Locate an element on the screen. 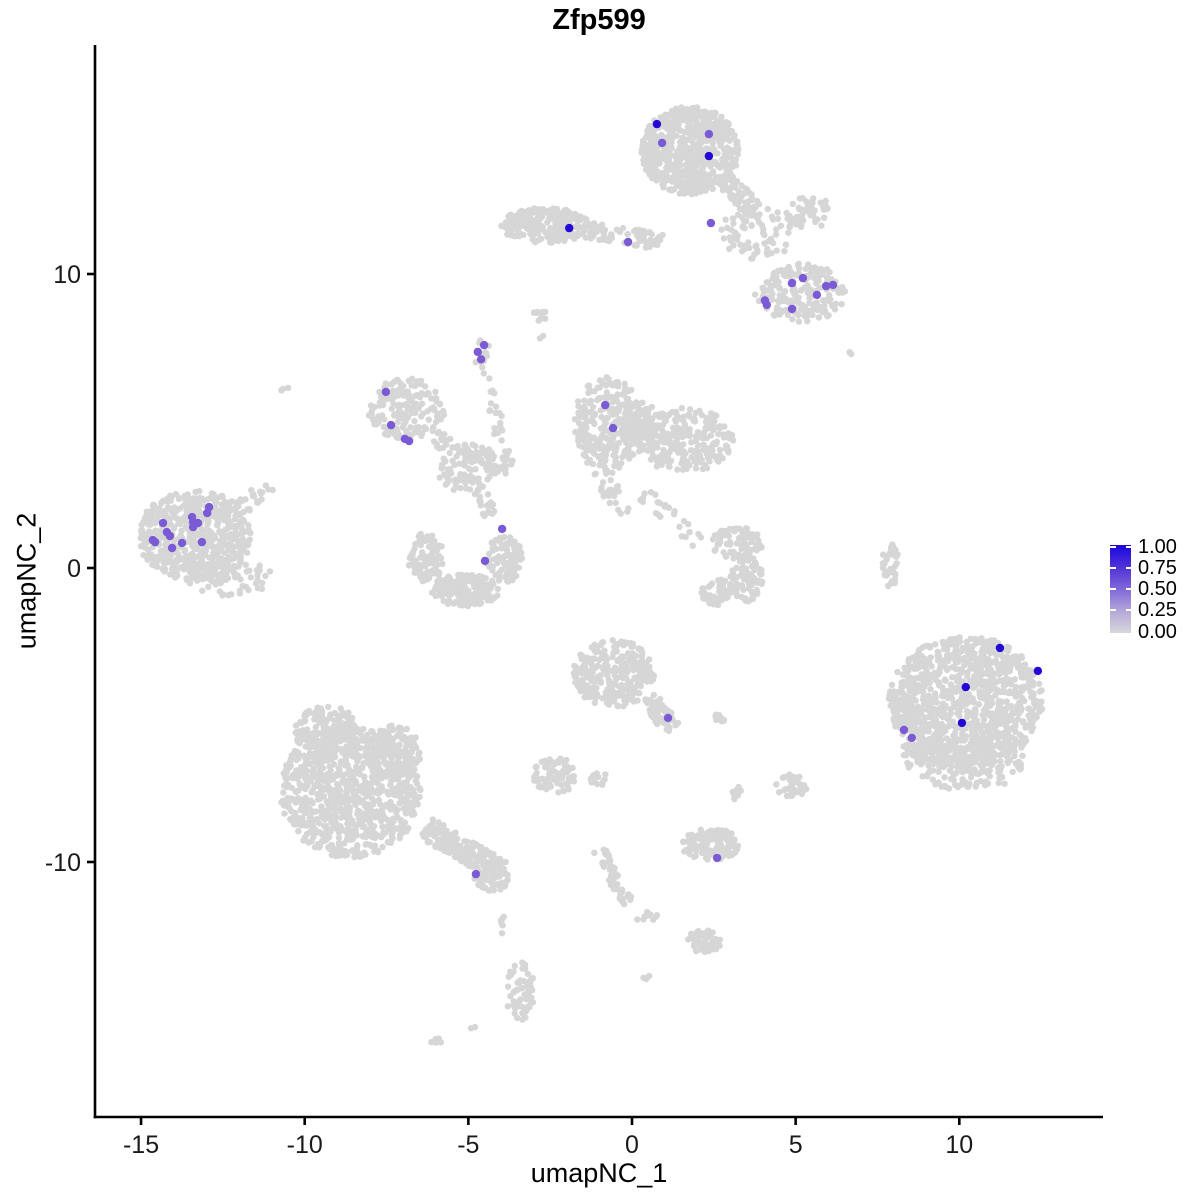 The image size is (1200, 1200). x-axis-title: umapNC_1 is located at coordinates (599, 1173).